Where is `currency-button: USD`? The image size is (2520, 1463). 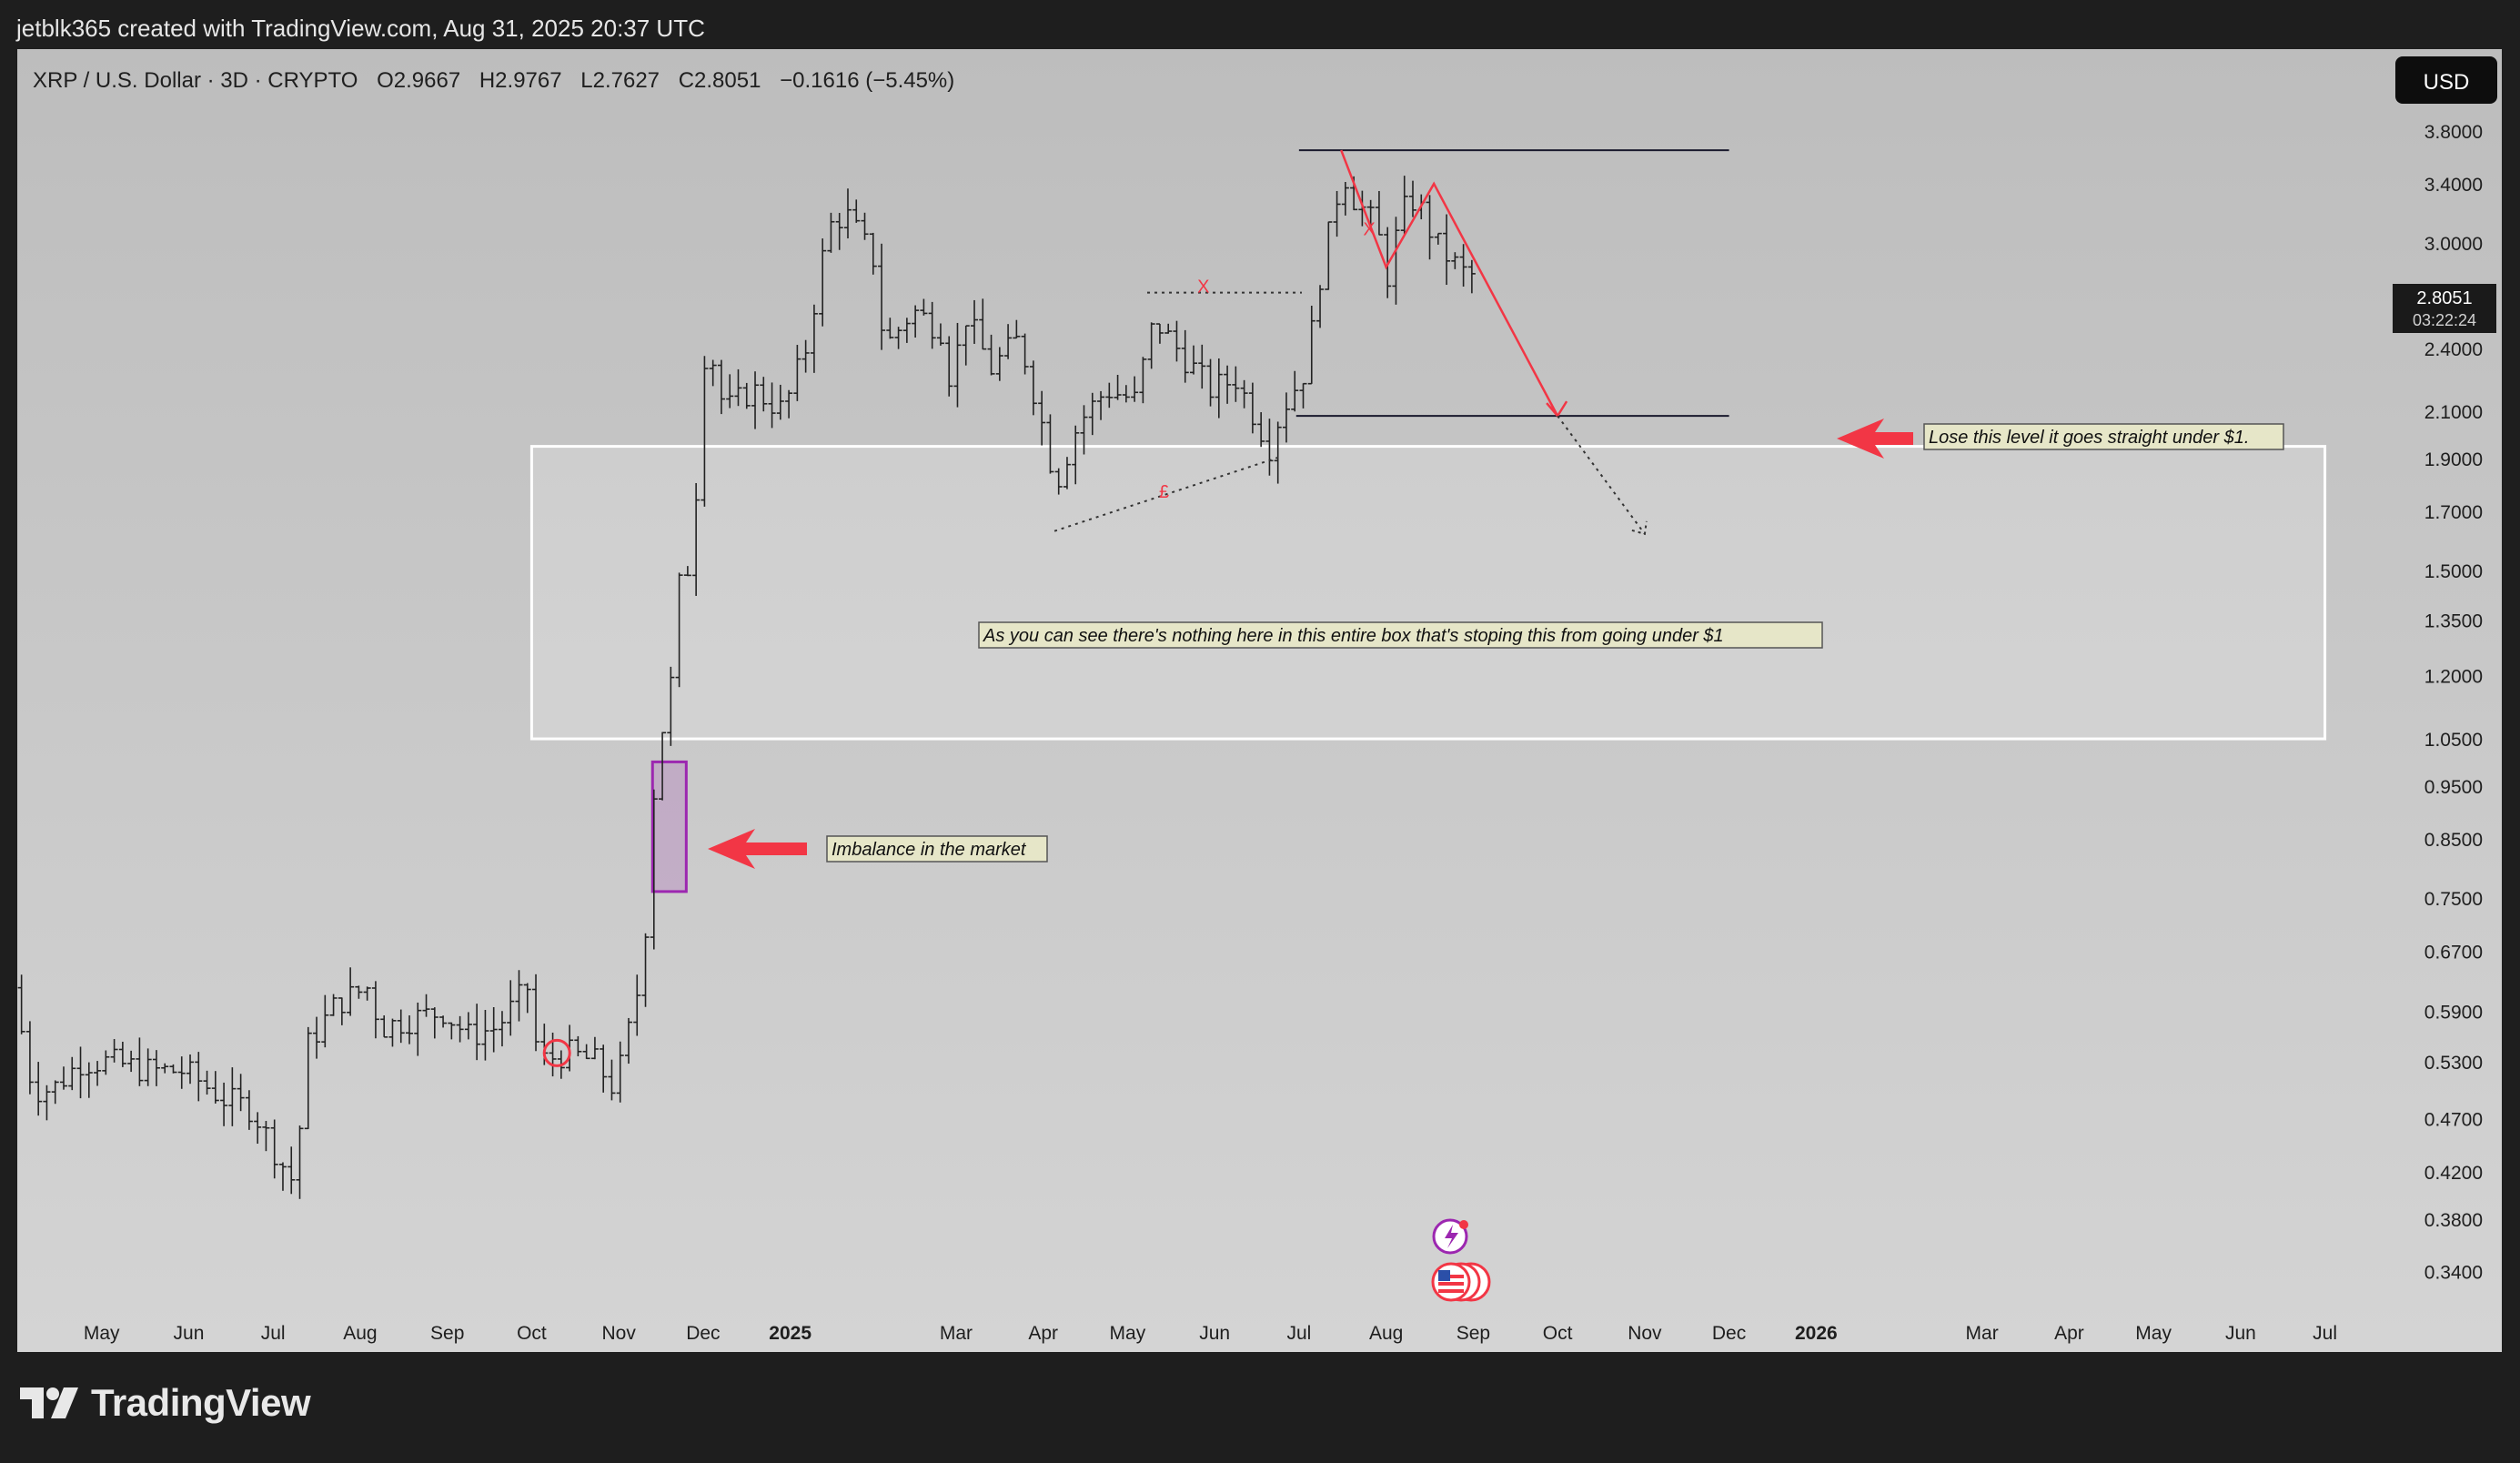 currency-button: USD is located at coordinates (2446, 80).